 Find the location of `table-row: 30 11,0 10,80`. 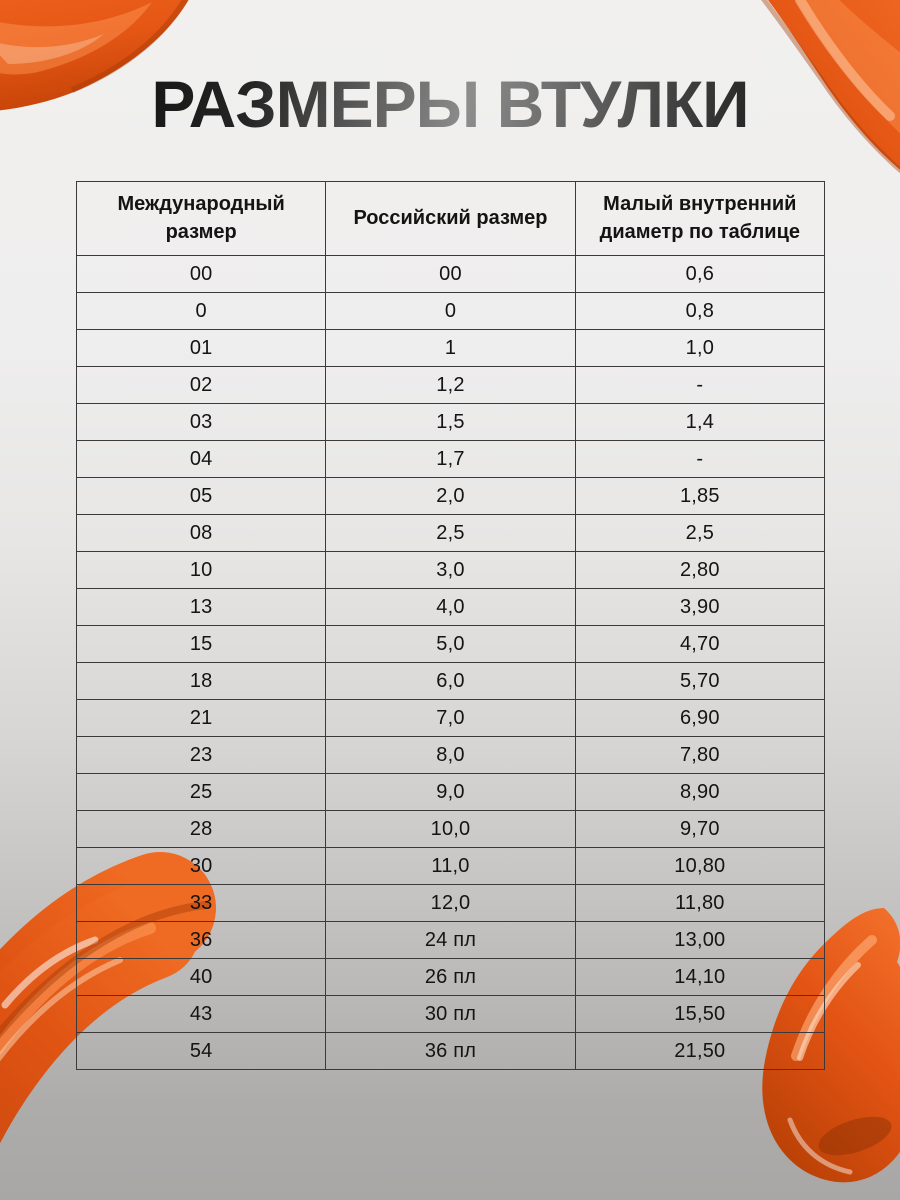

table-row: 30 11,0 10,80 is located at coordinates (450, 866).